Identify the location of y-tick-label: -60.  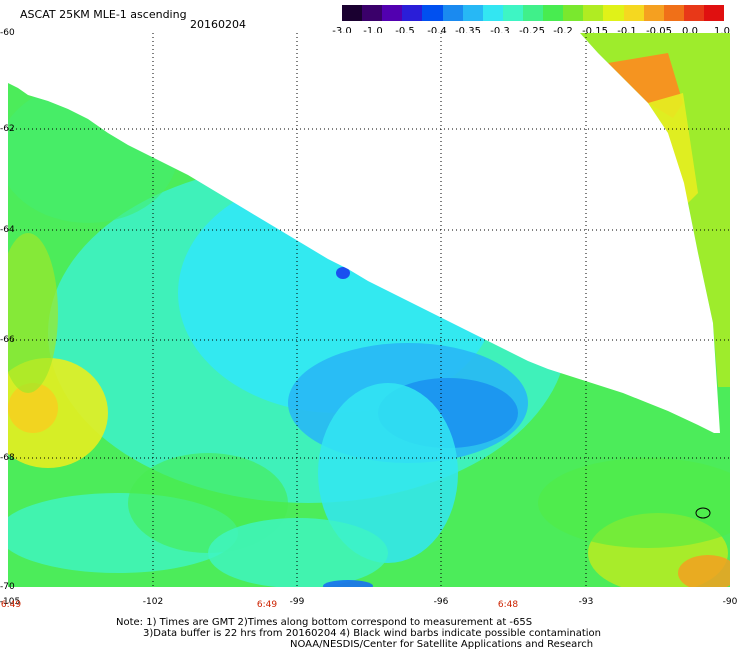
(7, 33).